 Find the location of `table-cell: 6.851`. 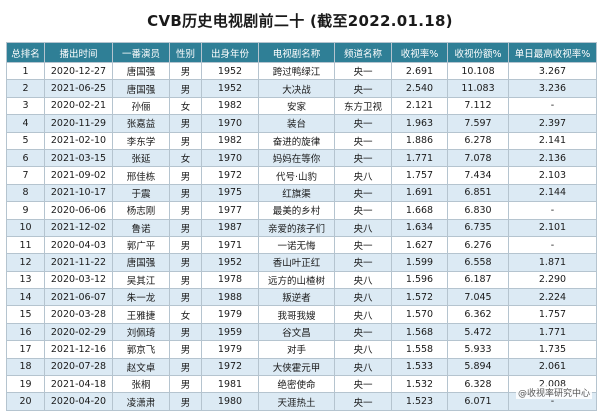

table-cell: 6.851 is located at coordinates (478, 193).